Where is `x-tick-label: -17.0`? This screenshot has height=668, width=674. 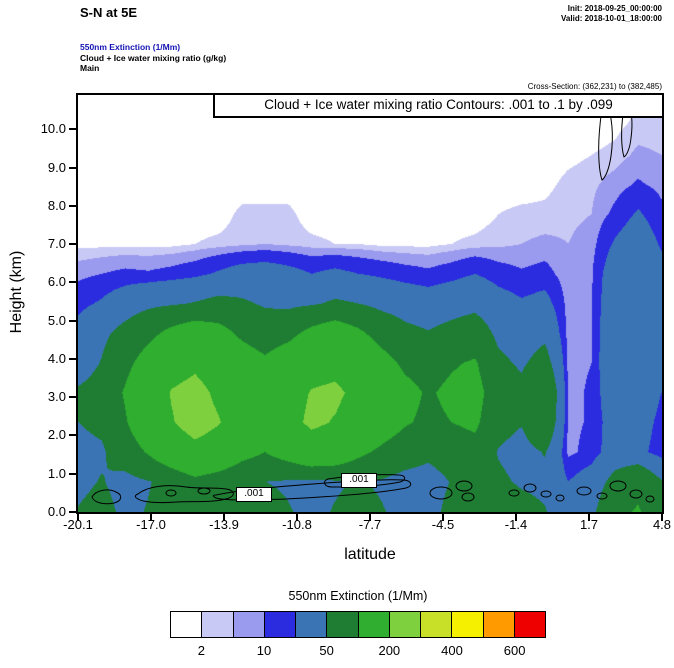
x-tick-label: -17.0 is located at coordinates (151, 524).